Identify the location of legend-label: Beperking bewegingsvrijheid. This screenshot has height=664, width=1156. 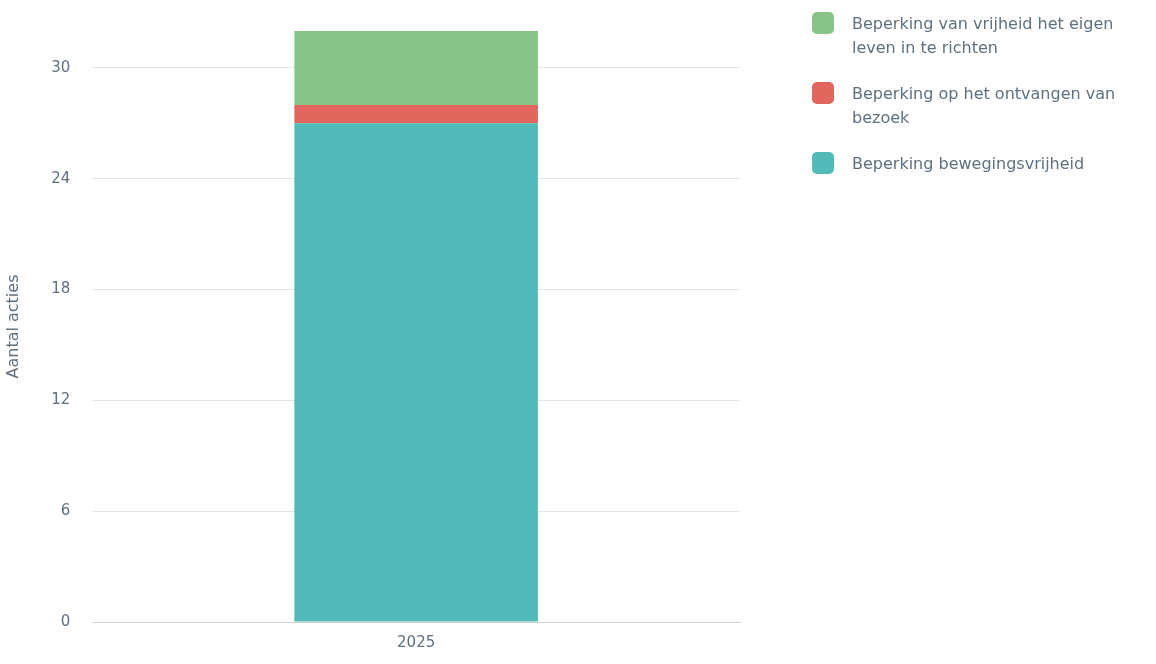
(968, 164).